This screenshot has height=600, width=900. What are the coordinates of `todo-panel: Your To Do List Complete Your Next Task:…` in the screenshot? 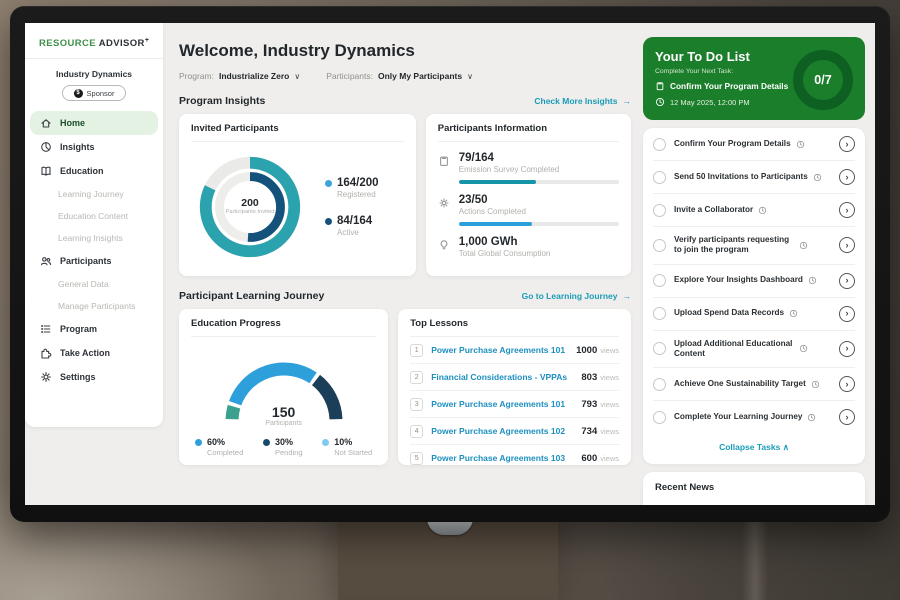 It's located at (754, 78).